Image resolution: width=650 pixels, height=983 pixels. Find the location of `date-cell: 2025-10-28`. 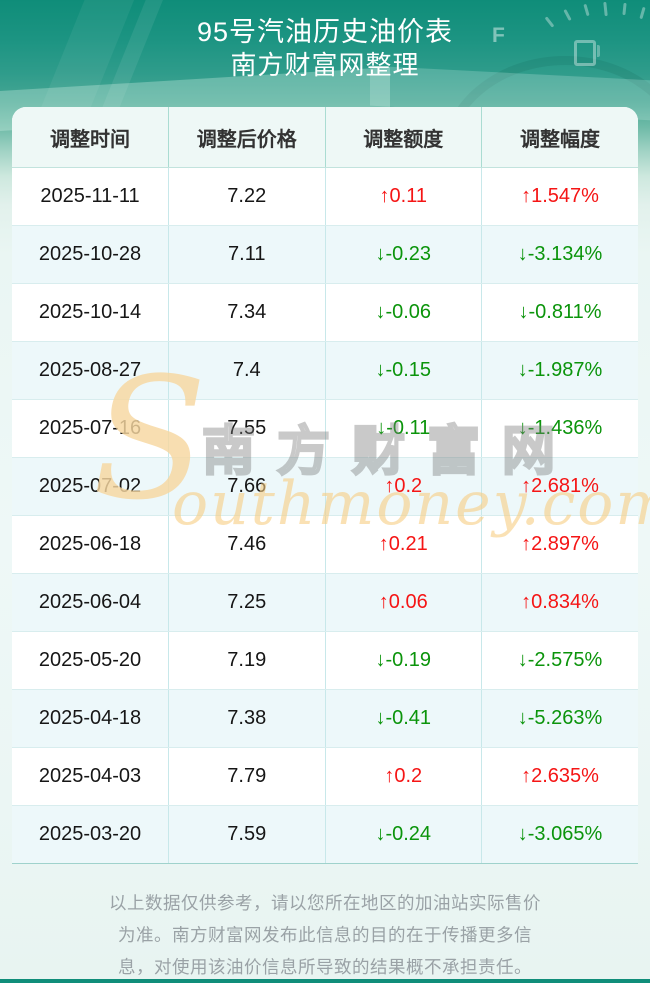

date-cell: 2025-10-28 is located at coordinates (90, 254).